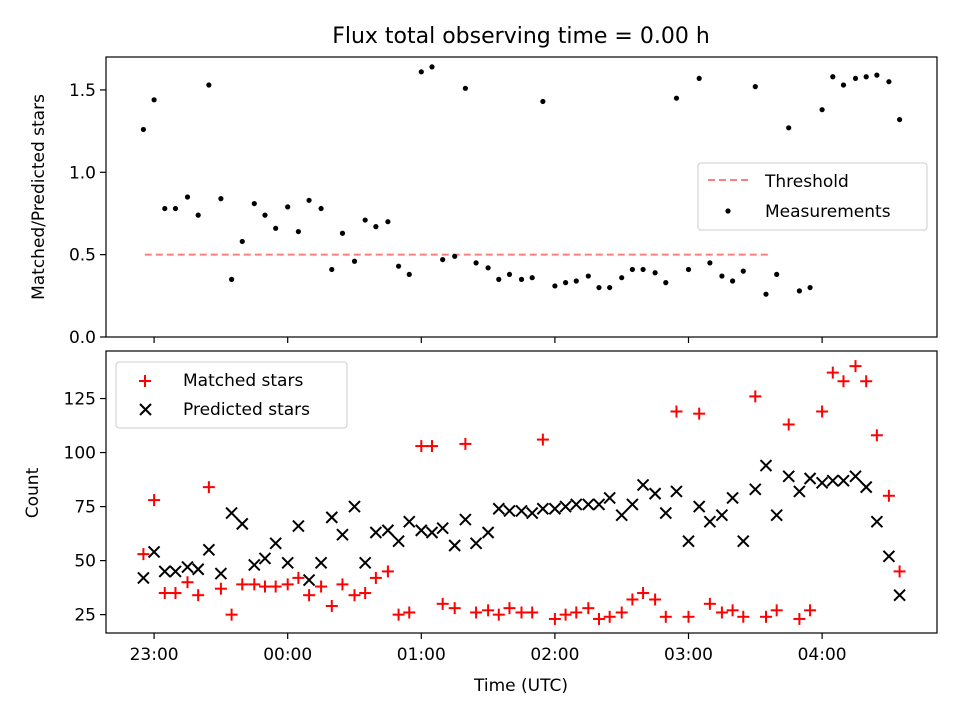 The height and width of the screenshot is (720, 960). What do you see at coordinates (554, 655) in the screenshot?
I see `x-tick-label: 02:00` at bounding box center [554, 655].